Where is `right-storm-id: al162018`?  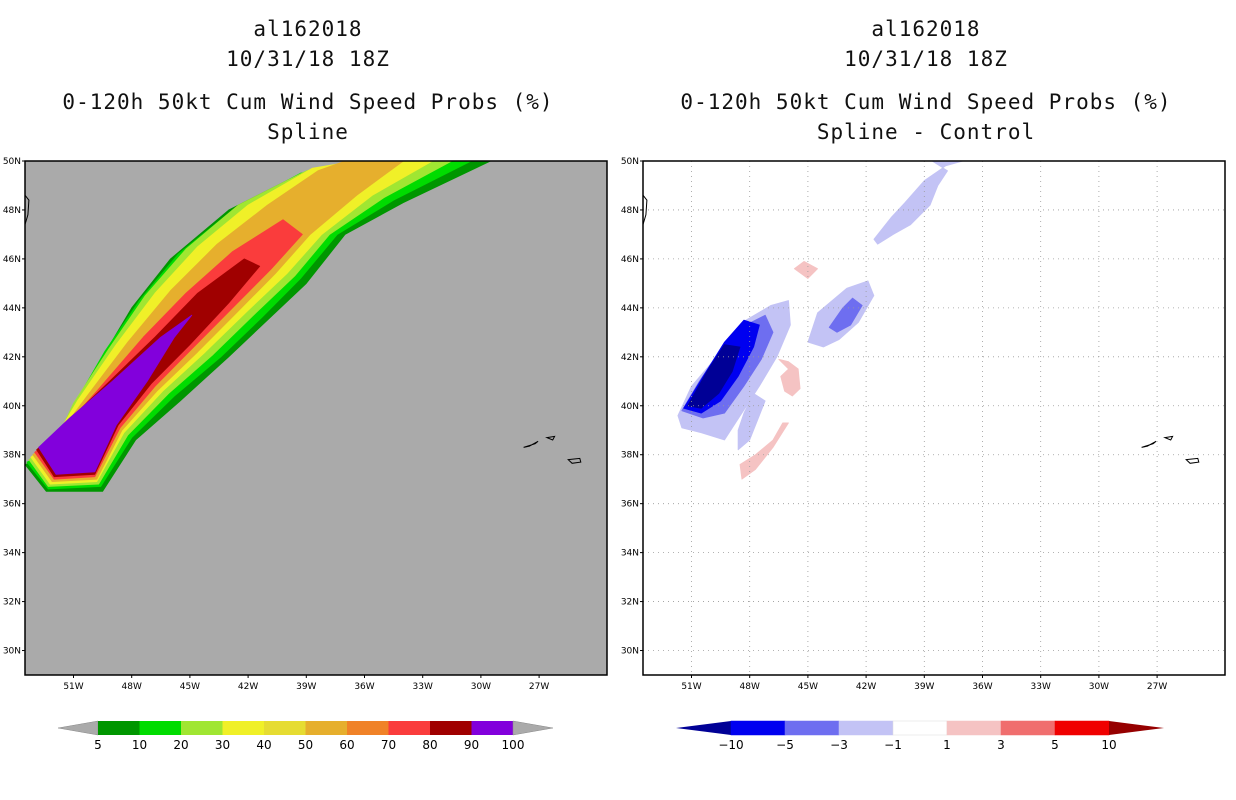 right-storm-id: al162018 is located at coordinates (926, 29).